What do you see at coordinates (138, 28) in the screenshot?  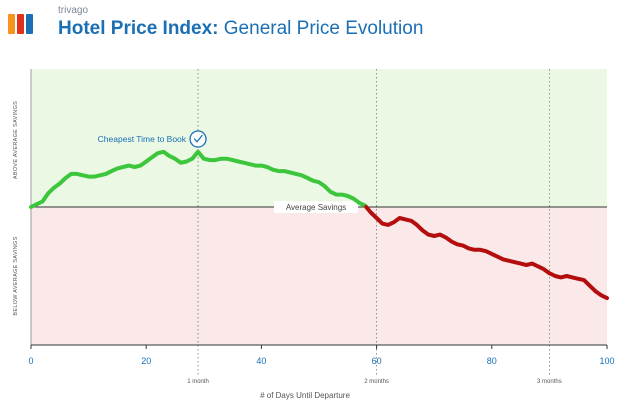 I see `title-bold: Hotel Price Index:` at bounding box center [138, 28].